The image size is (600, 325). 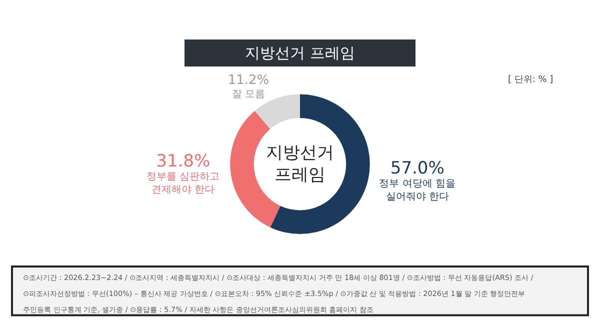 What do you see at coordinates (417, 190) in the screenshot?
I see `slice-label: 정부 여당에 힘을 실어줘야 한다` at bounding box center [417, 190].